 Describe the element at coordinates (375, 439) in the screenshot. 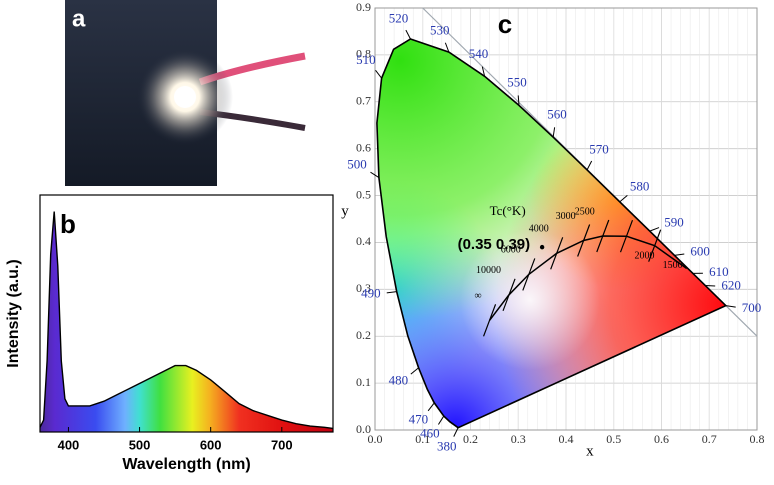

I see `x-tick-label: 0.0` at that location.